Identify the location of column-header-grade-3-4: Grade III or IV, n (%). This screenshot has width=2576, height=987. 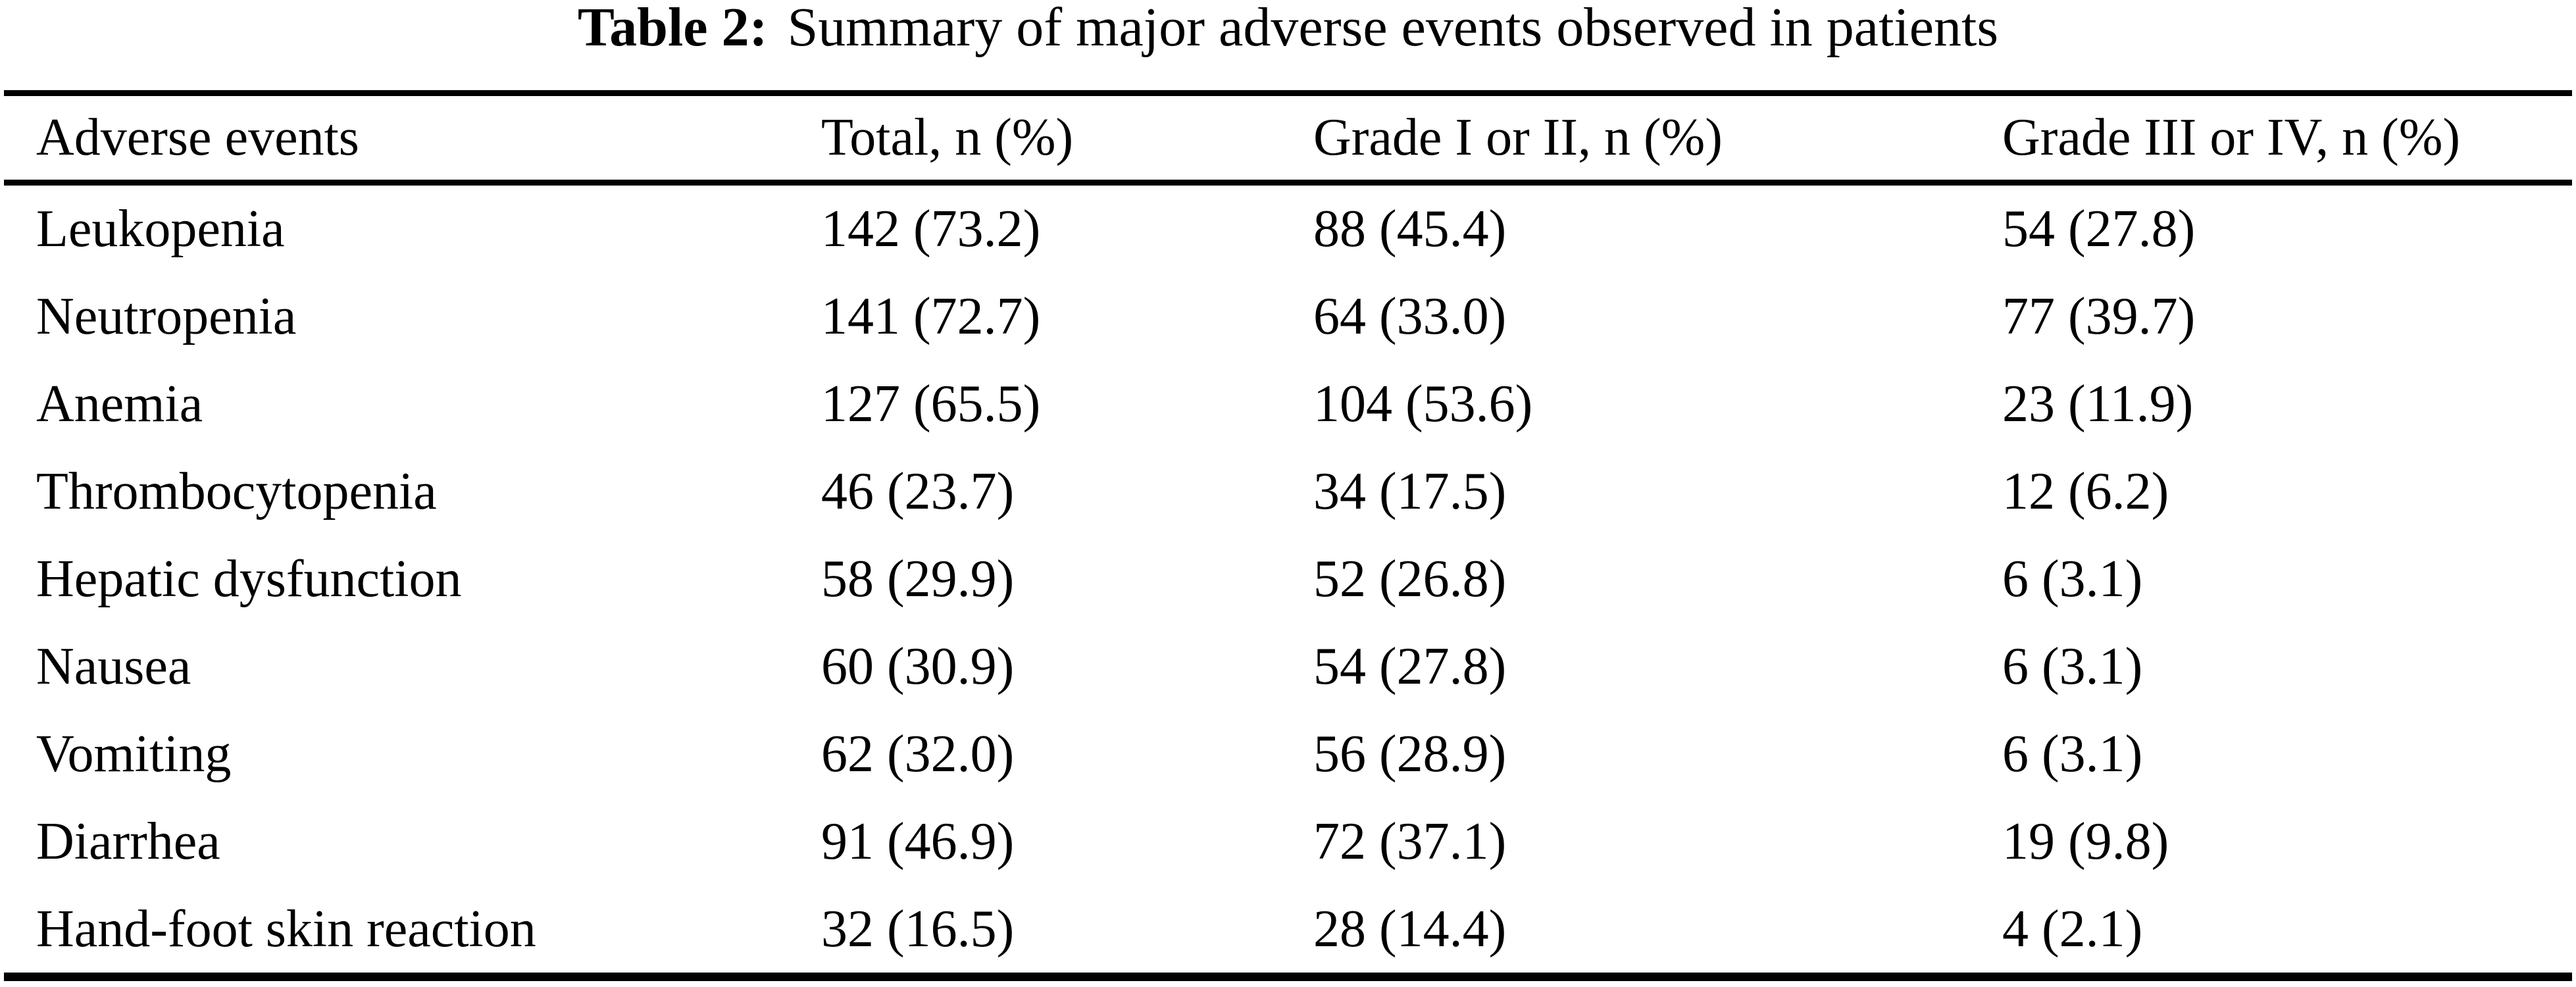
(2231, 137).